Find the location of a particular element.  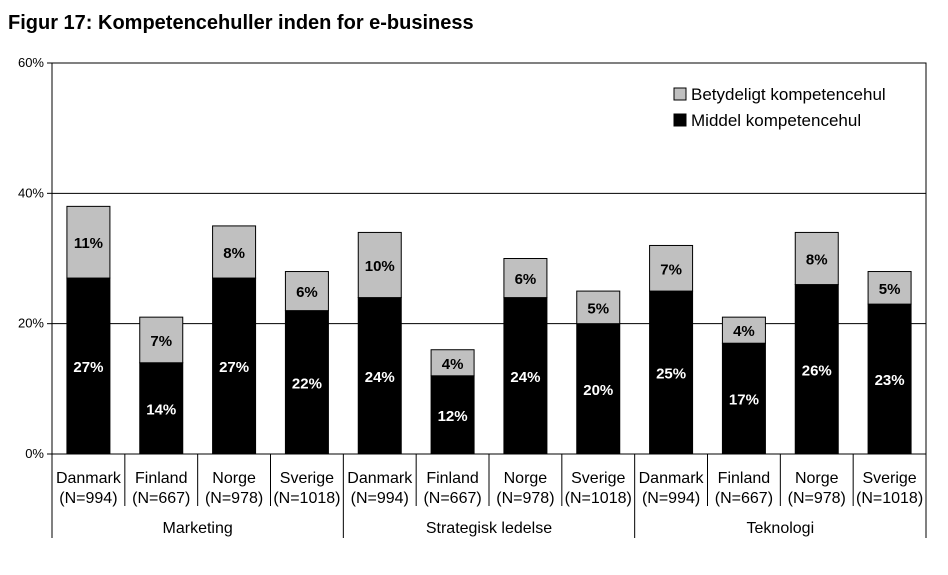

data-label: 23% is located at coordinates (890, 380).